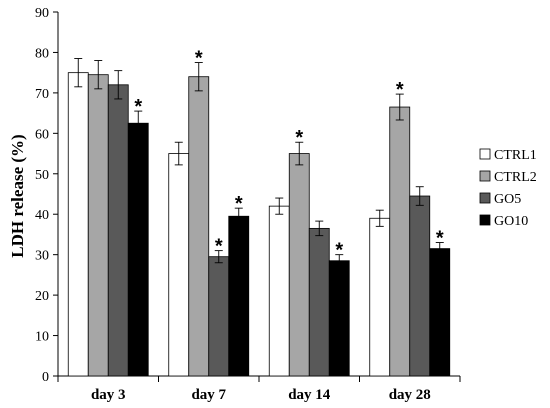 The image size is (550, 408). Describe the element at coordinates (507, 199) in the screenshot. I see `legend-label-go5: GO5` at that location.